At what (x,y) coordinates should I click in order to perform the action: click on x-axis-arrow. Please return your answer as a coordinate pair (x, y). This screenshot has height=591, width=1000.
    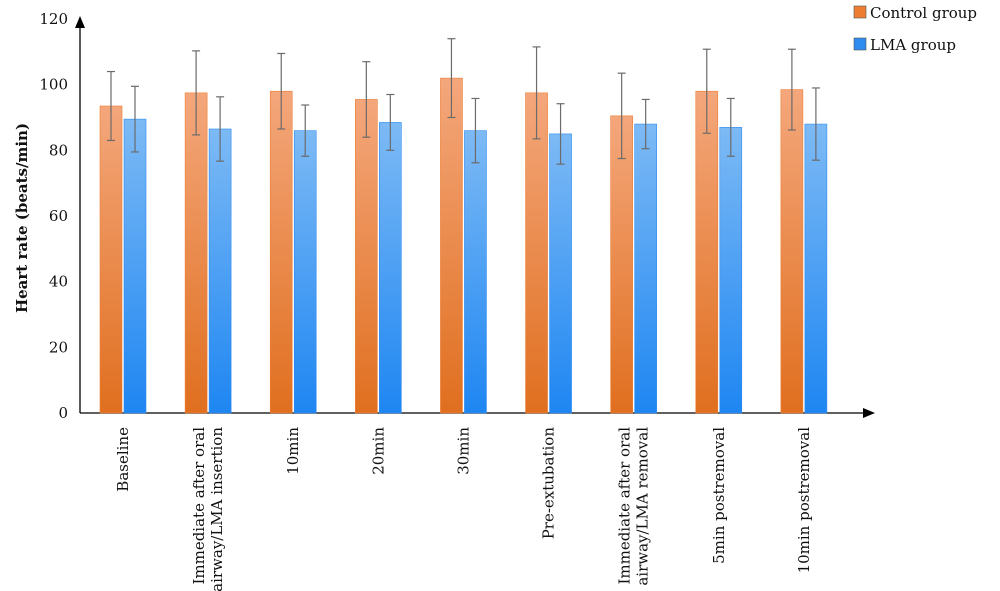
    Looking at the image, I should click on (869, 413).